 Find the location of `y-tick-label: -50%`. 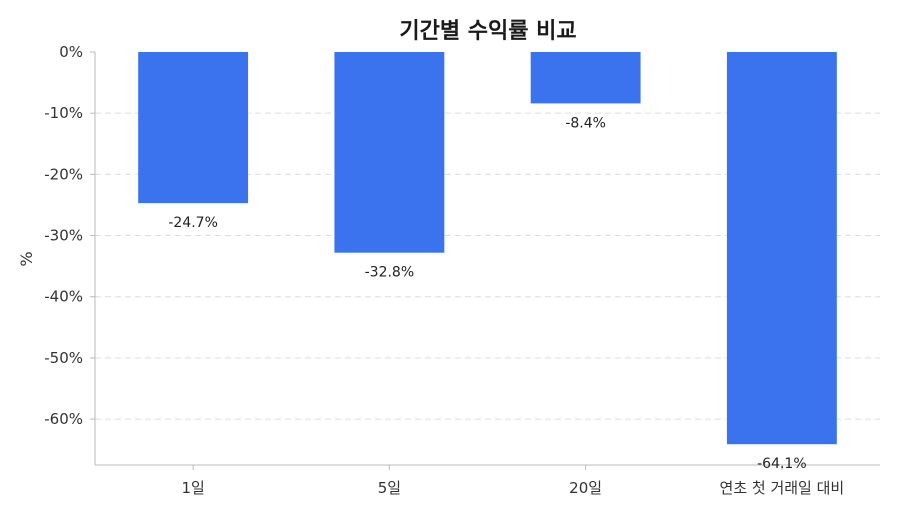

y-tick-label: -50% is located at coordinates (63, 358).